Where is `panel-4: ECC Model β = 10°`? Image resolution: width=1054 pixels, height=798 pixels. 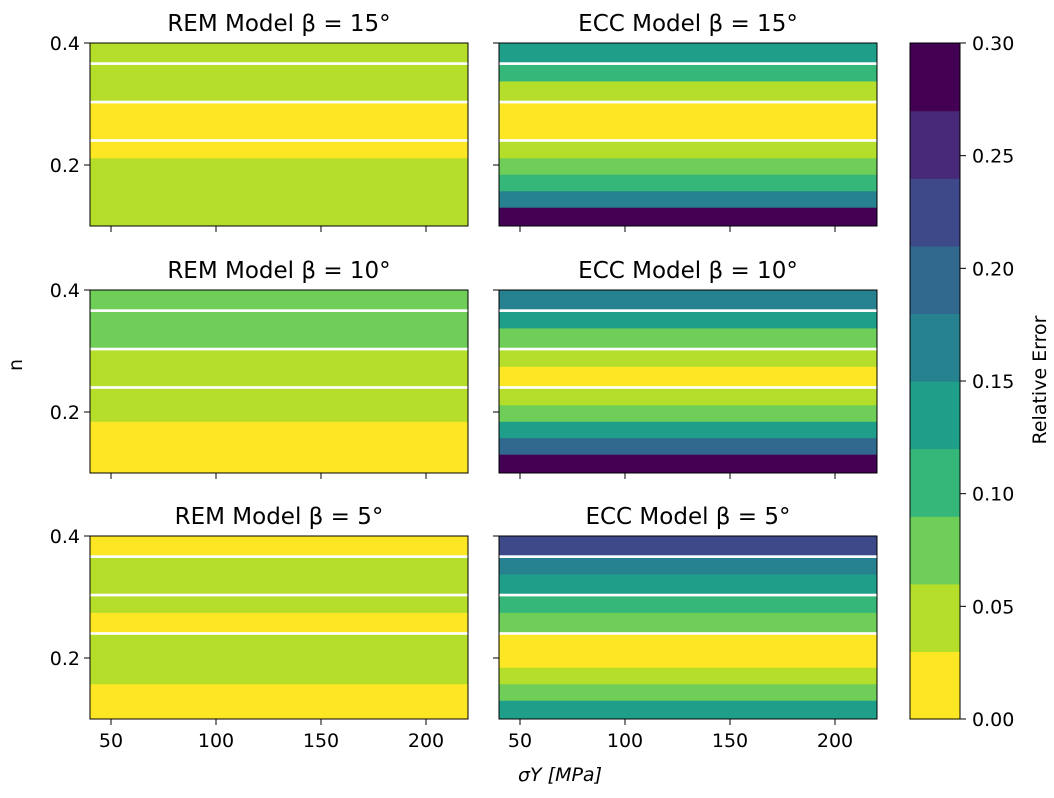
panel-4: ECC Model β = 10° is located at coordinates (685, 368).